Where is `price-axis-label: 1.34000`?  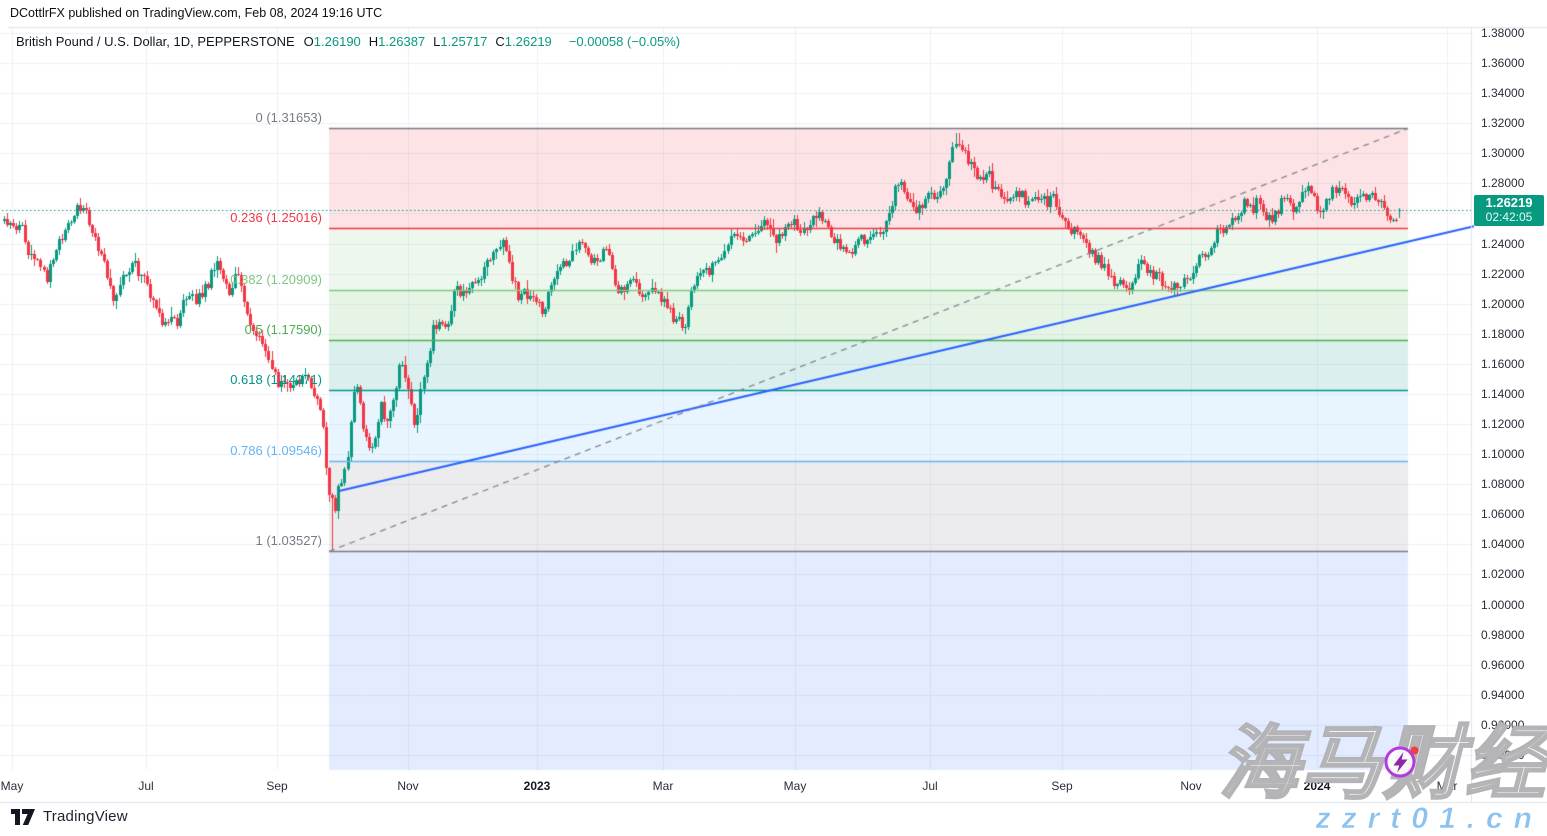
price-axis-label: 1.34000 is located at coordinates (1503, 93).